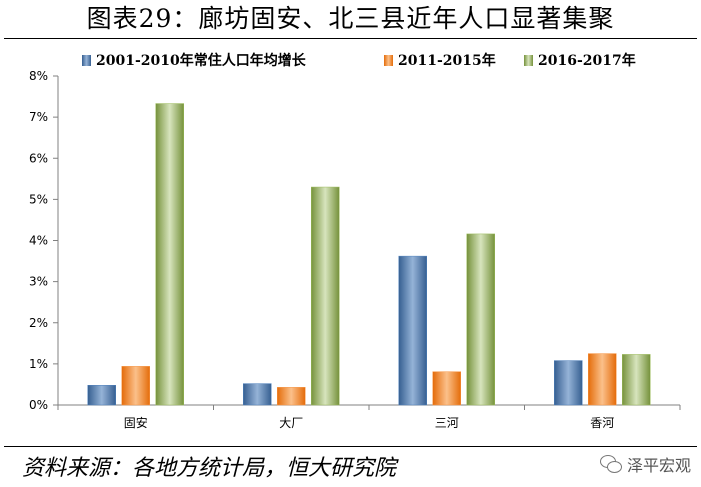 The height and width of the screenshot is (487, 701). I want to click on wechat-icon, so click(610, 464).